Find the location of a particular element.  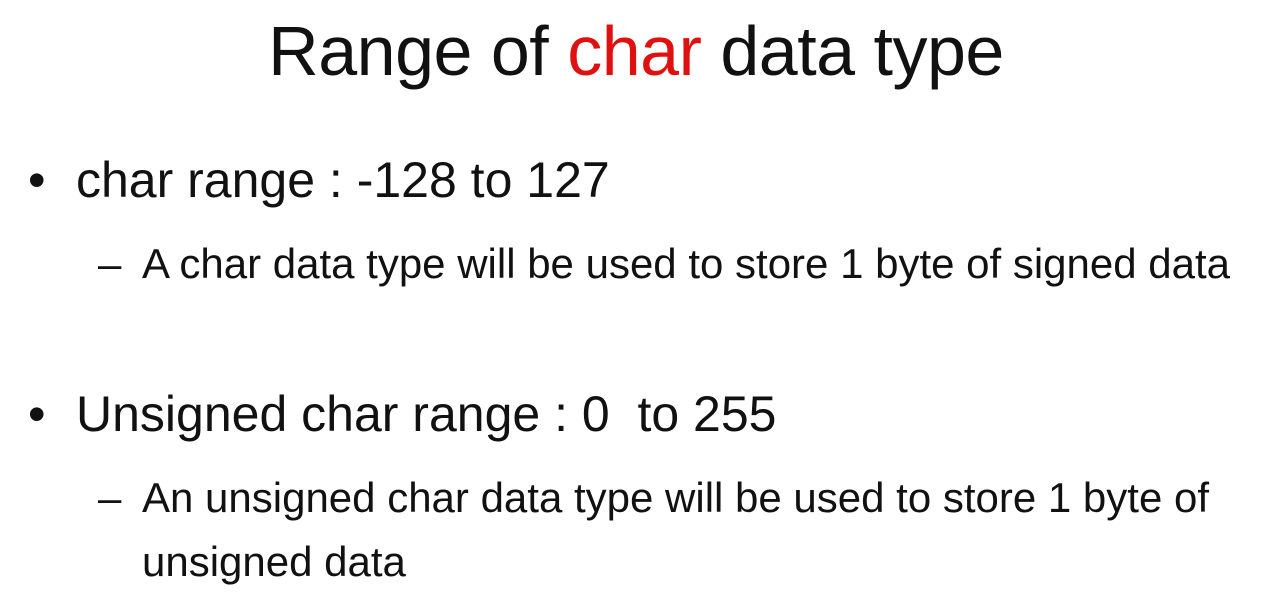

bullet-text: char range : -128 to 127 is located at coordinates (343, 180).